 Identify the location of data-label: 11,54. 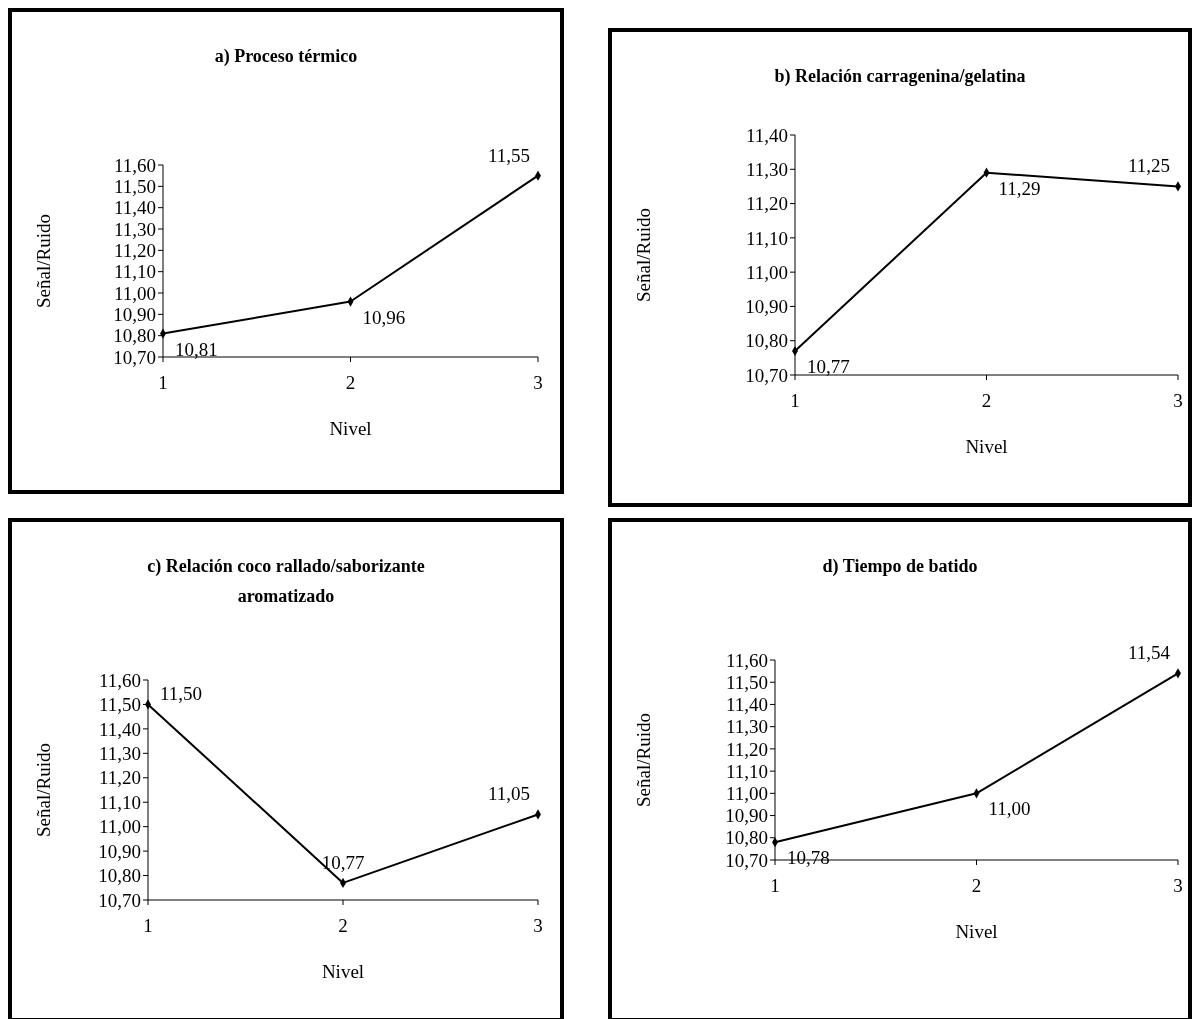
(1149, 653).